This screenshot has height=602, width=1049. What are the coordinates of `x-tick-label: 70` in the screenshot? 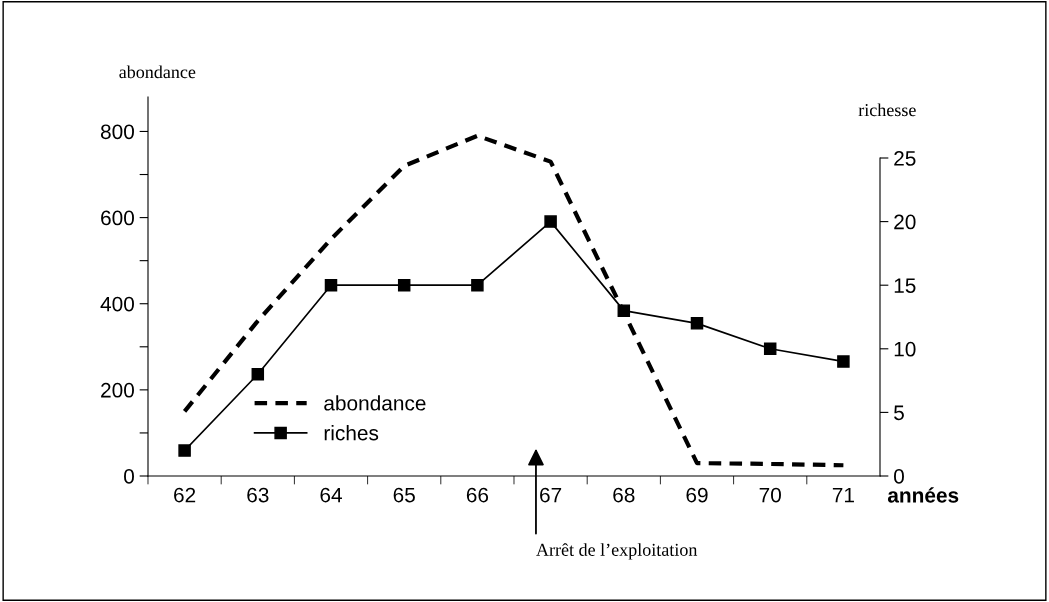 It's located at (770, 495).